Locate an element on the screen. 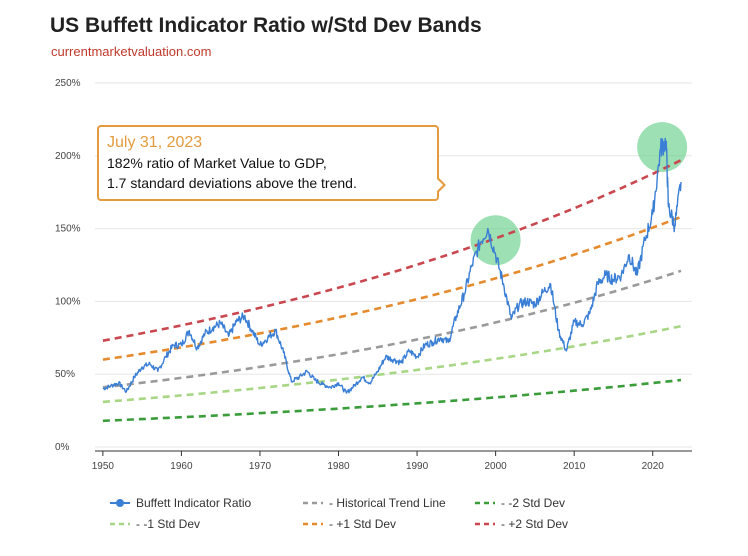 Image resolution: width=748 pixels, height=556 pixels. x-tick-label: 2010 is located at coordinates (574, 466).